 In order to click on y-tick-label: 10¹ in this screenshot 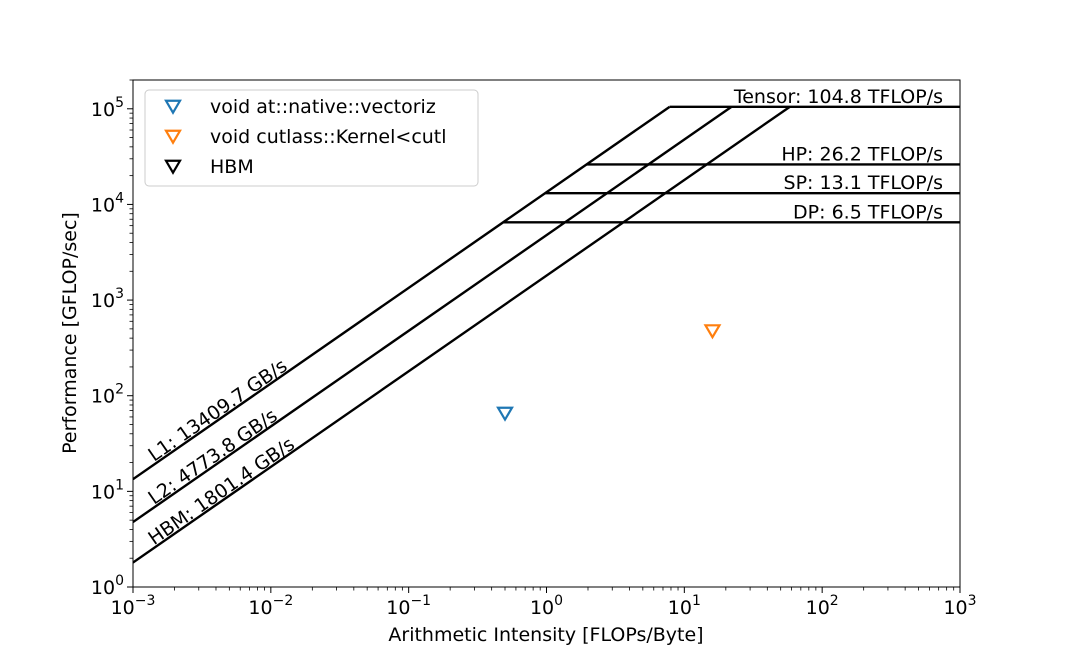, I will do `click(107, 490)`.